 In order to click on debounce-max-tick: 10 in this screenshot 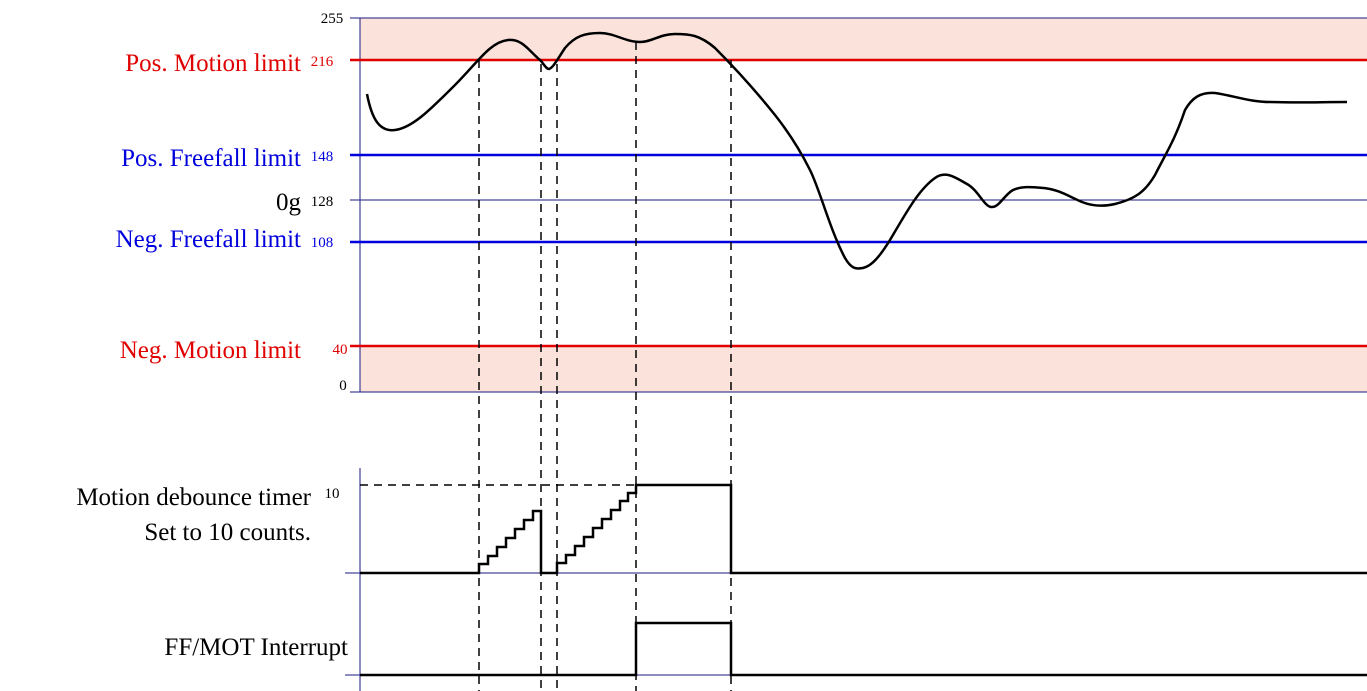, I will do `click(332, 494)`.